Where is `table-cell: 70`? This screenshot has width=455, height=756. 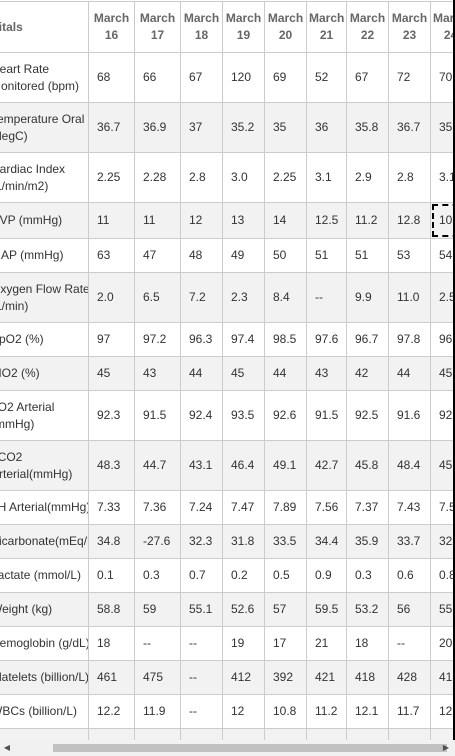 table-cell: 70 is located at coordinates (442, 77).